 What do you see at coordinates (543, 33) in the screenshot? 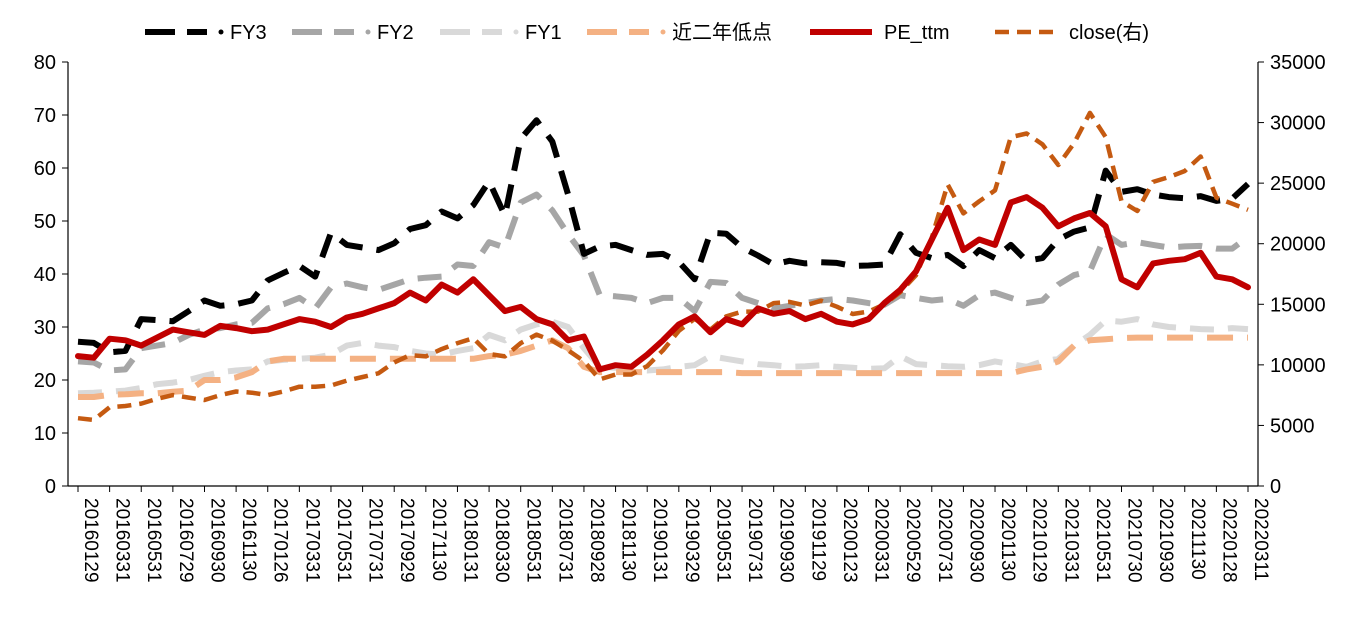
I see `legend-label-2: FY1` at bounding box center [543, 33].